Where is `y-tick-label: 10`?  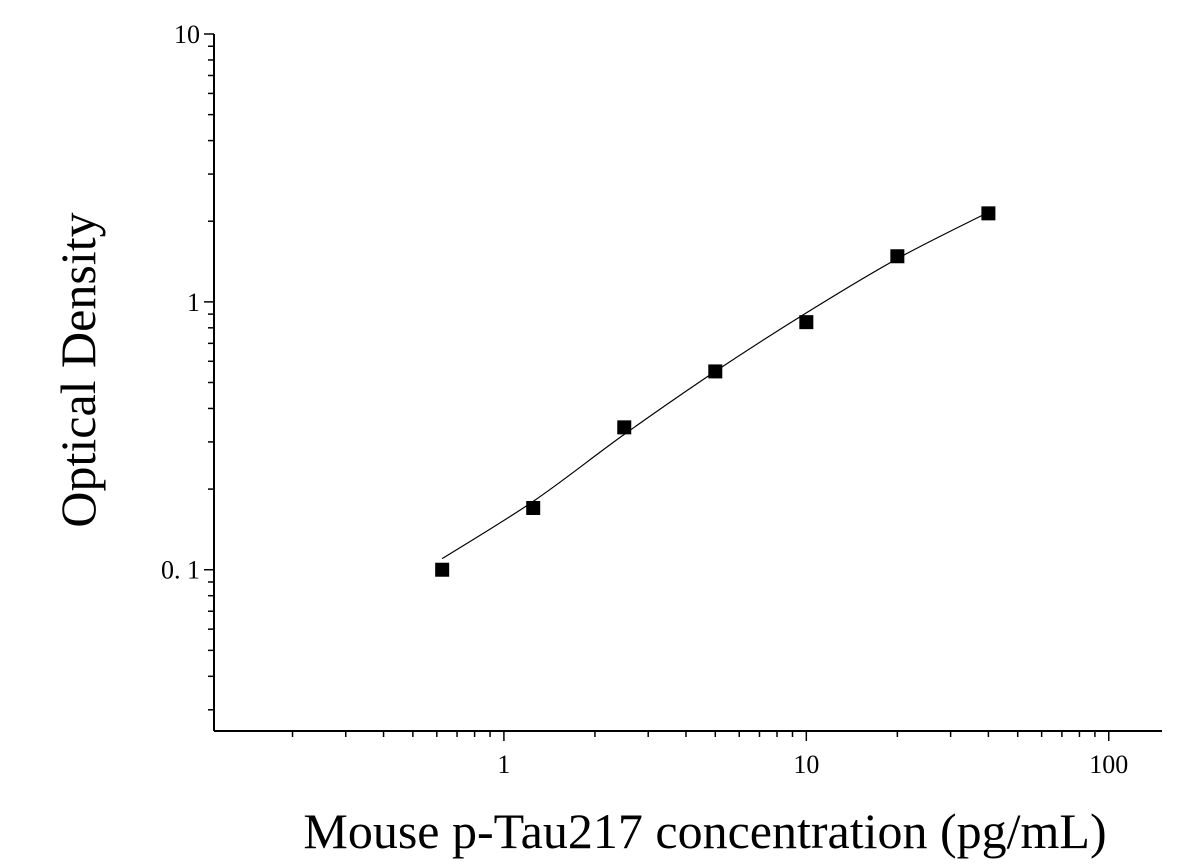 y-tick-label: 10 is located at coordinates (187, 34).